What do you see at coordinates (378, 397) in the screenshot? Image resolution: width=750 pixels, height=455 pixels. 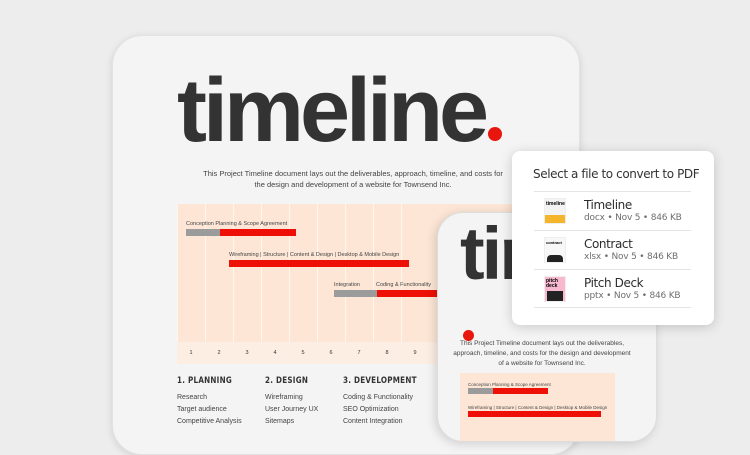 I see `section-item: Coding & Functionality` at bounding box center [378, 397].